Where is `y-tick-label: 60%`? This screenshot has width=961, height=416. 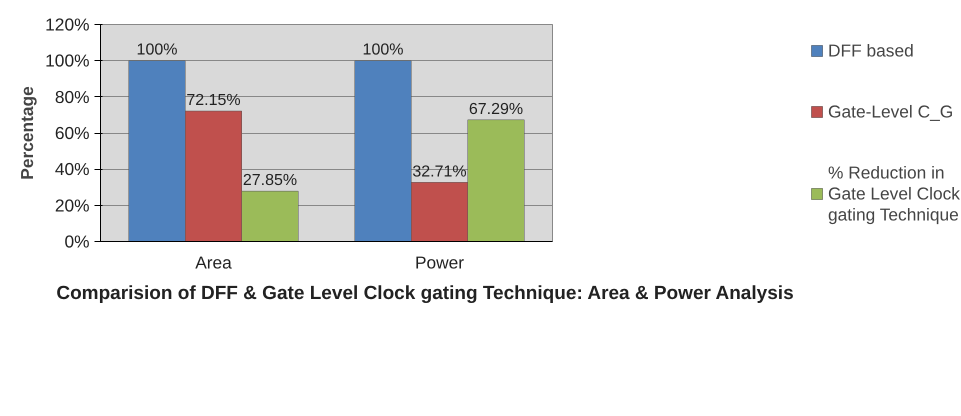 y-tick-label: 60% is located at coordinates (72, 133).